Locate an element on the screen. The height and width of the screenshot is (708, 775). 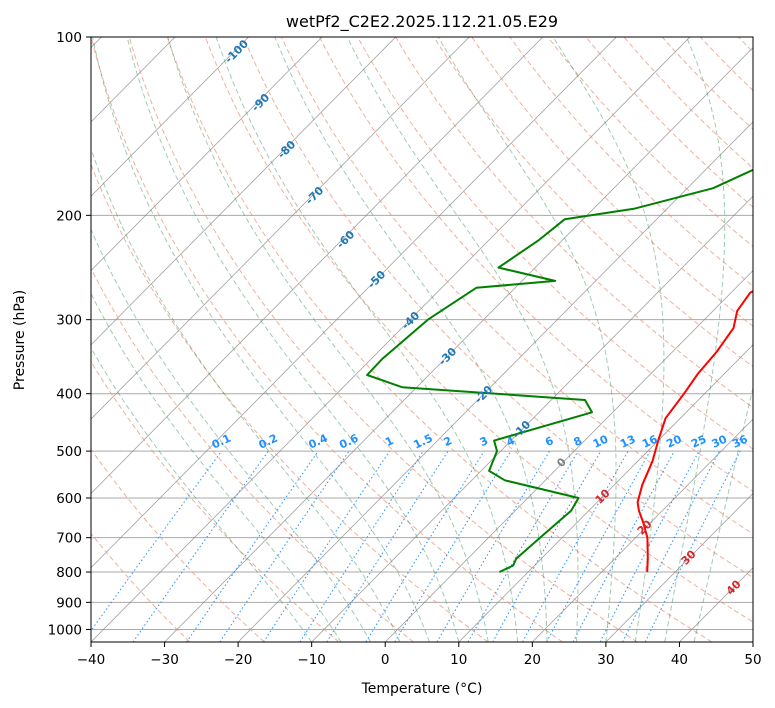
mixing-ratio-label: 25 is located at coordinates (698, 442).